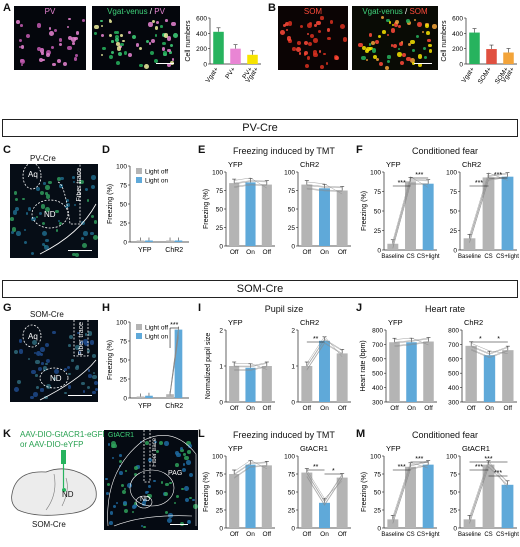 The width and height of the screenshot is (520, 547). I want to click on significance-label: ***, so click(419, 459).